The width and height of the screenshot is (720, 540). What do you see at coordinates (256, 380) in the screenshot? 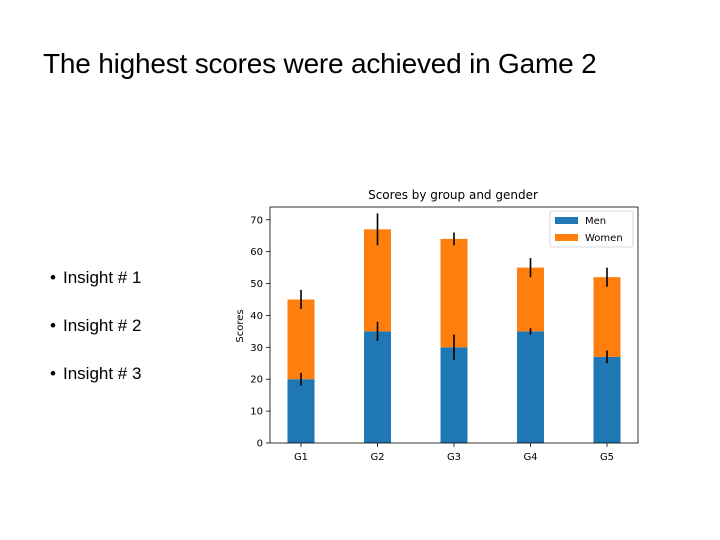
I see `y-tick-label: 20` at bounding box center [256, 380].